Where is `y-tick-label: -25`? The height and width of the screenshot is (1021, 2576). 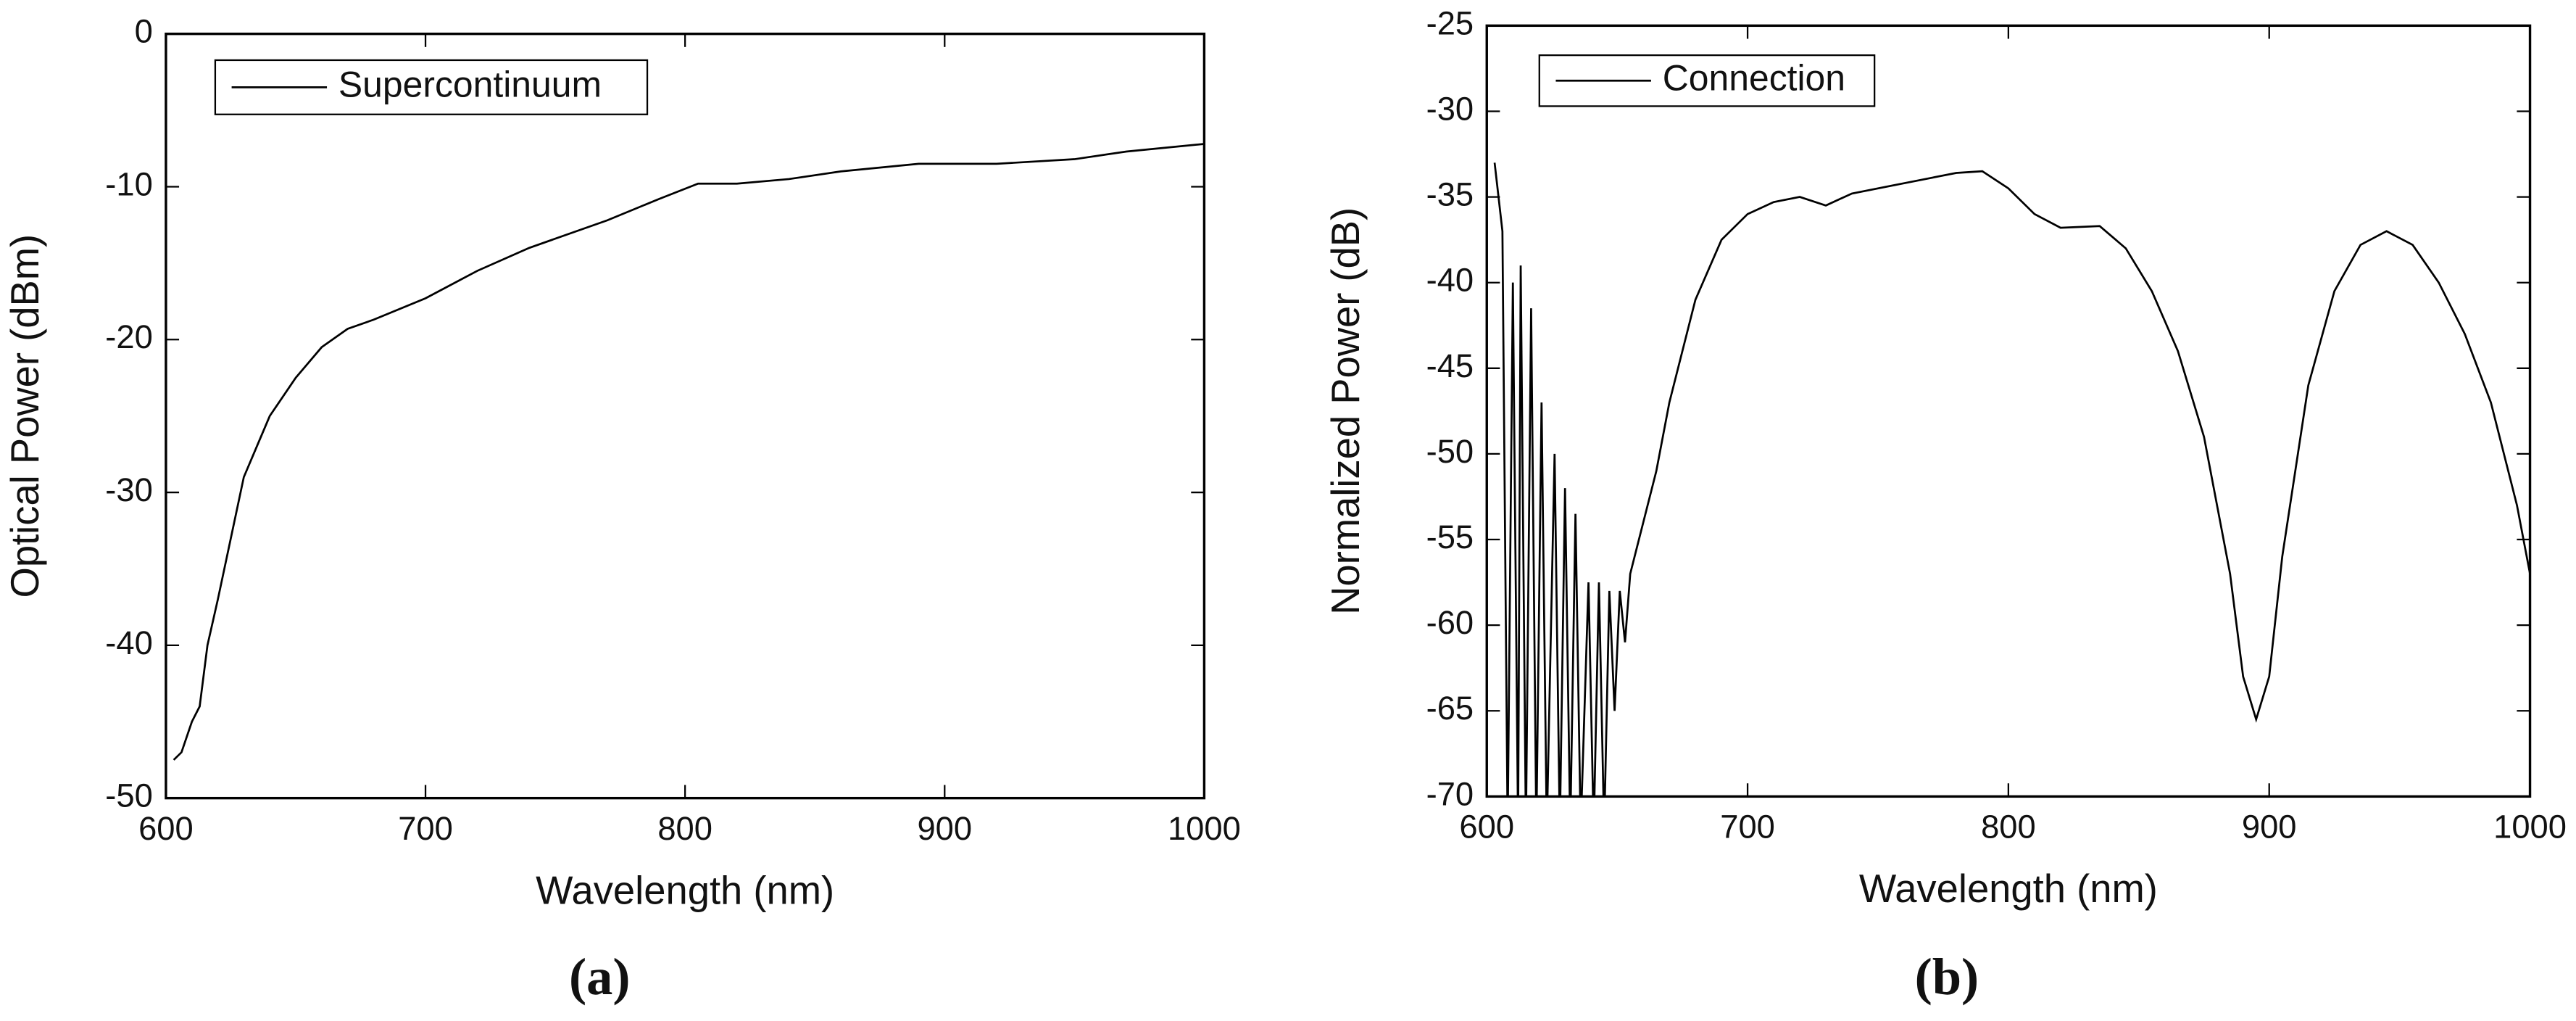
y-tick-label: -25 is located at coordinates (1450, 22).